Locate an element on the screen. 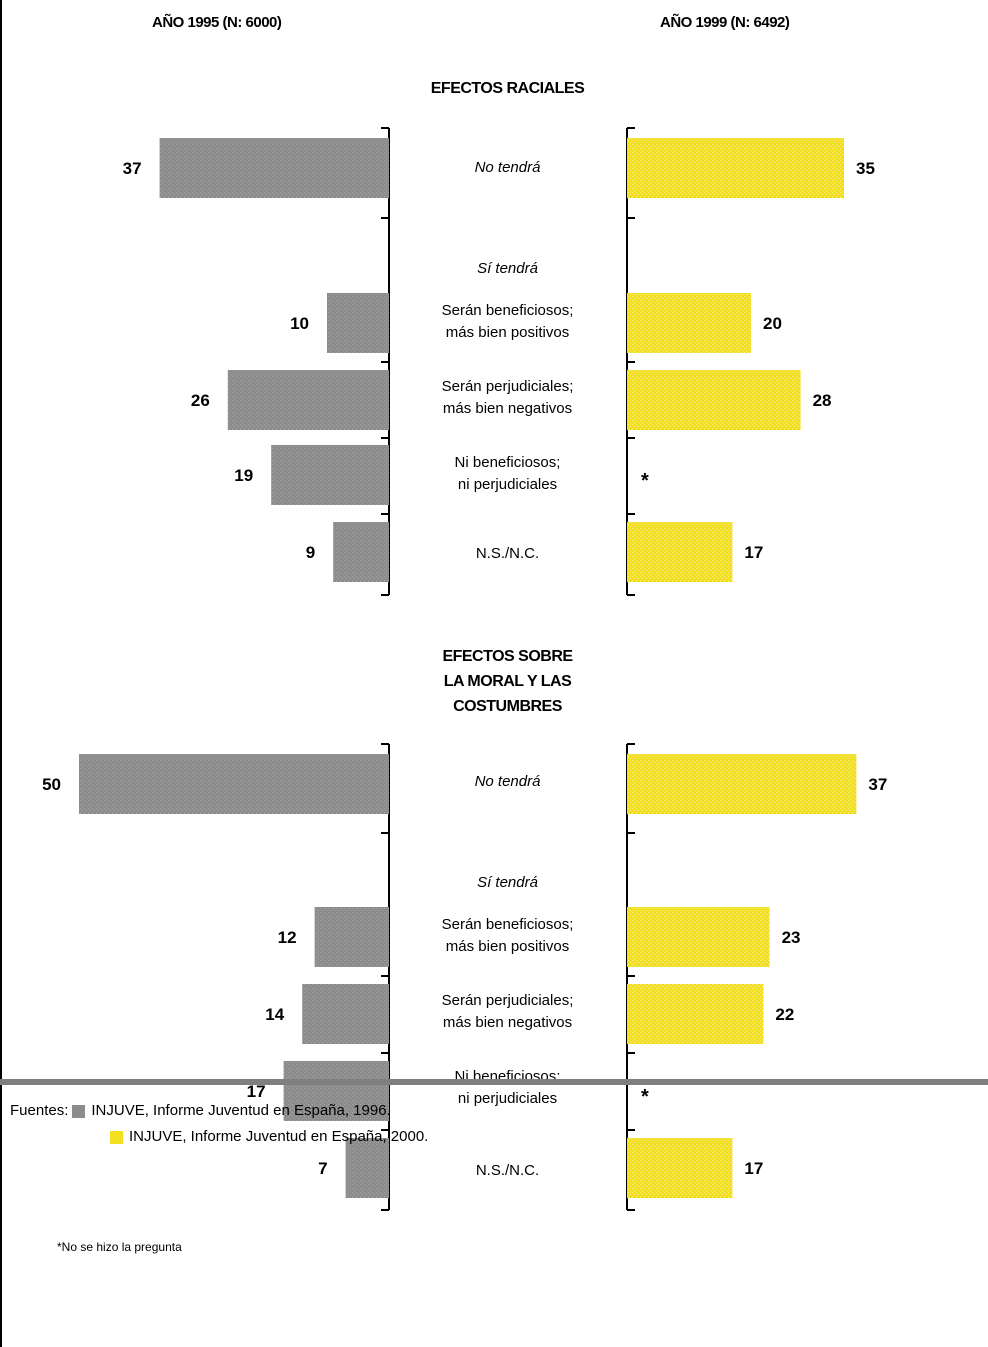 This screenshot has height=1347, width=988. header-1995: AÑO 1995 (N: 6000) is located at coordinates (217, 22).